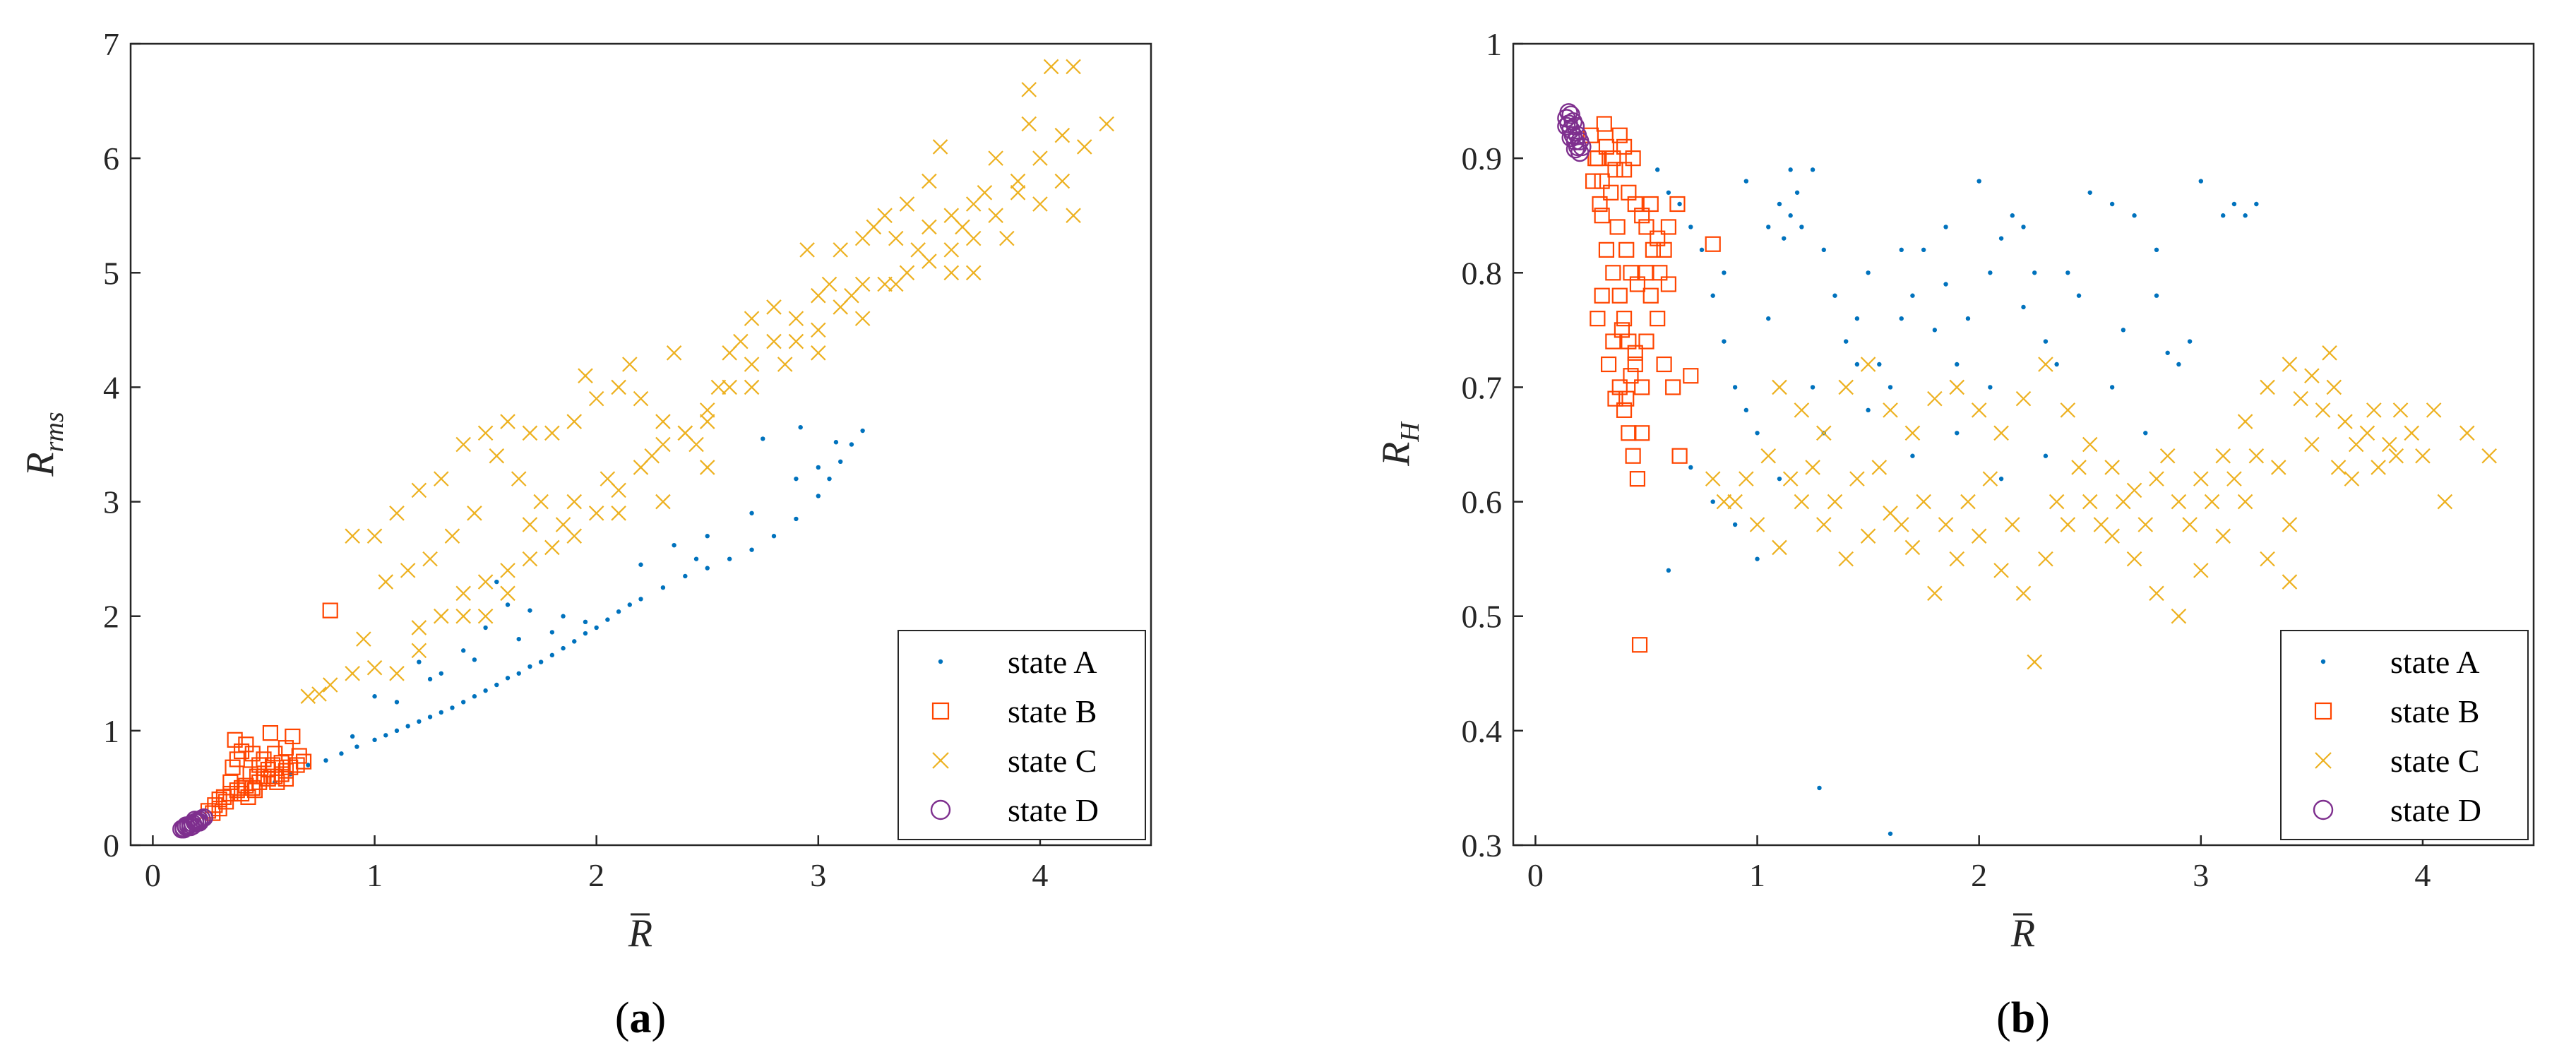  What do you see at coordinates (1482, 846) in the screenshot?
I see `y-tick-label: 0.3` at bounding box center [1482, 846].